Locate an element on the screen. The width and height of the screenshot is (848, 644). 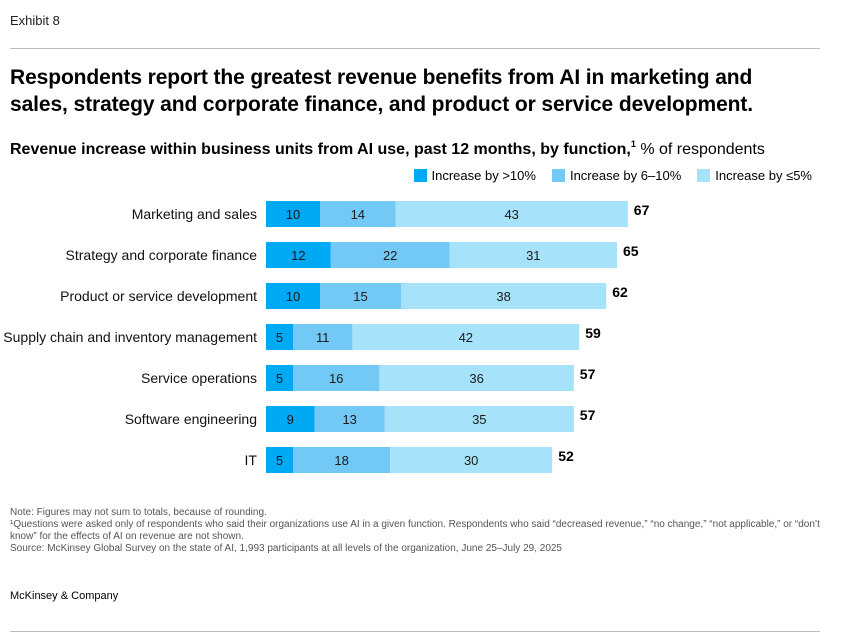
category-label: Service operations is located at coordinates (199, 378).